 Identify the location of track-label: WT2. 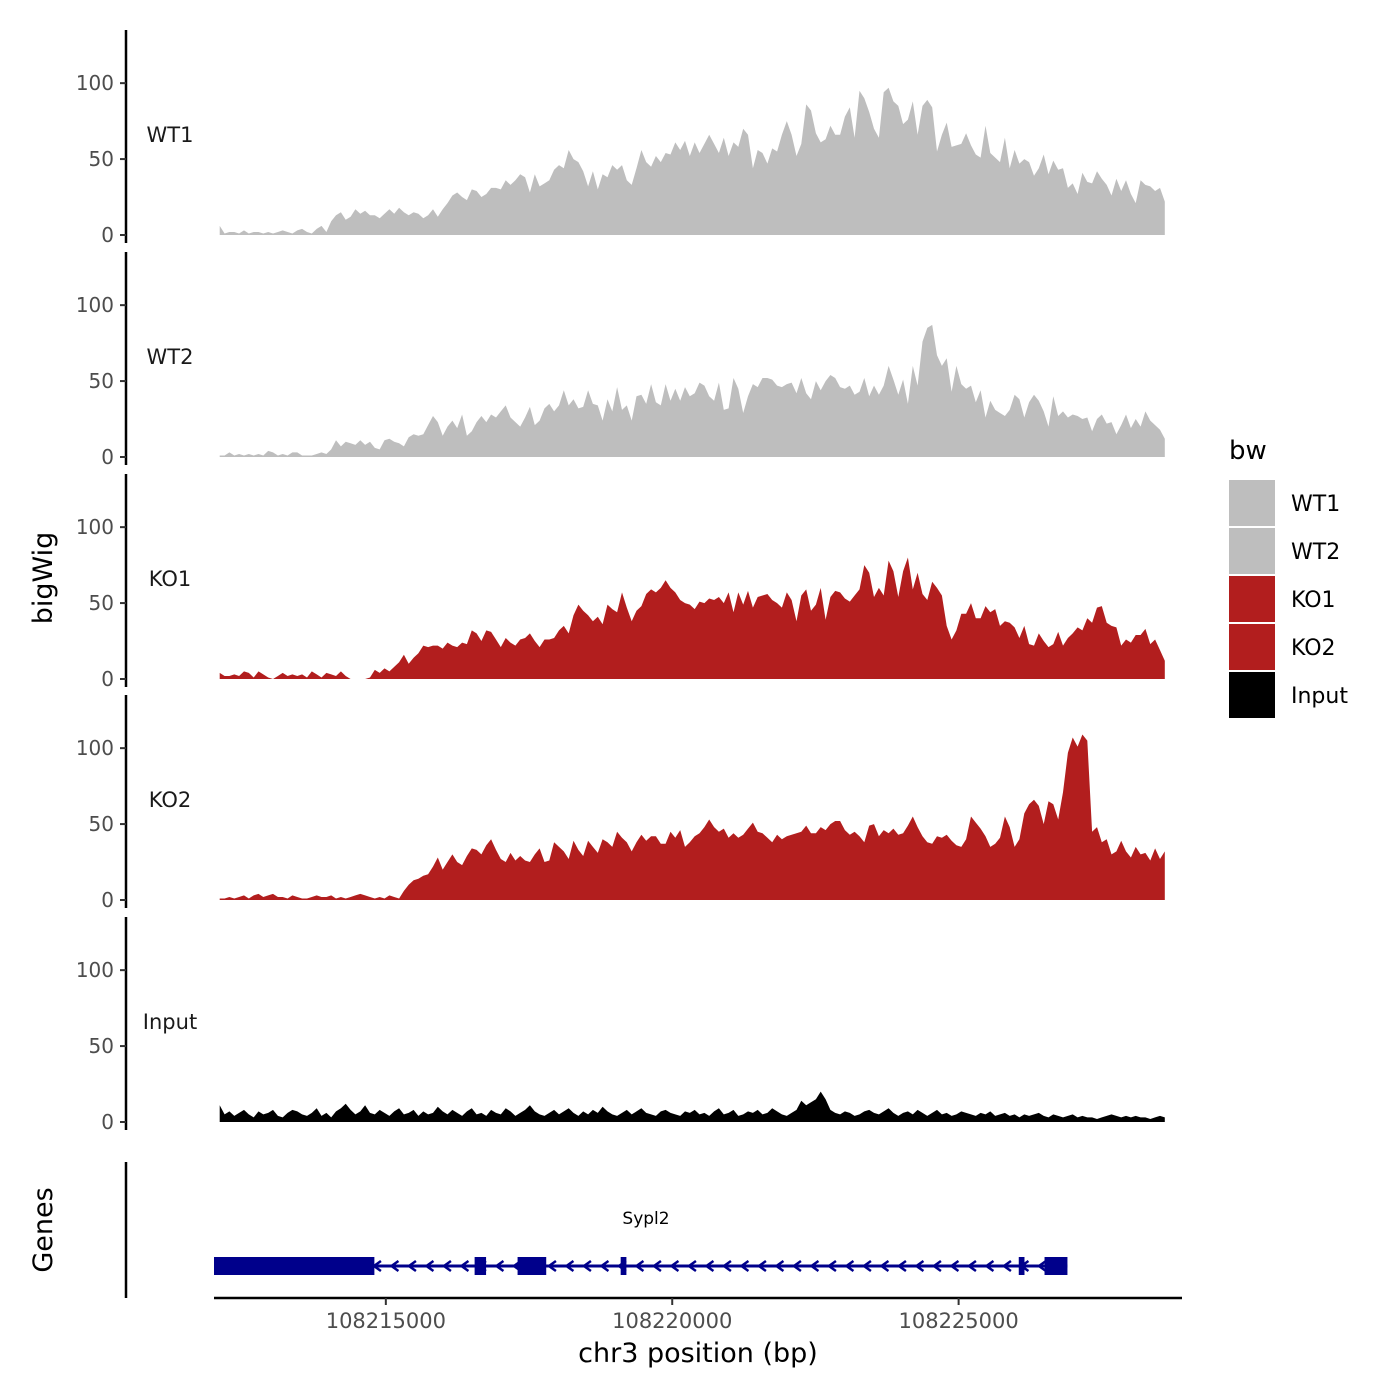
(170, 357).